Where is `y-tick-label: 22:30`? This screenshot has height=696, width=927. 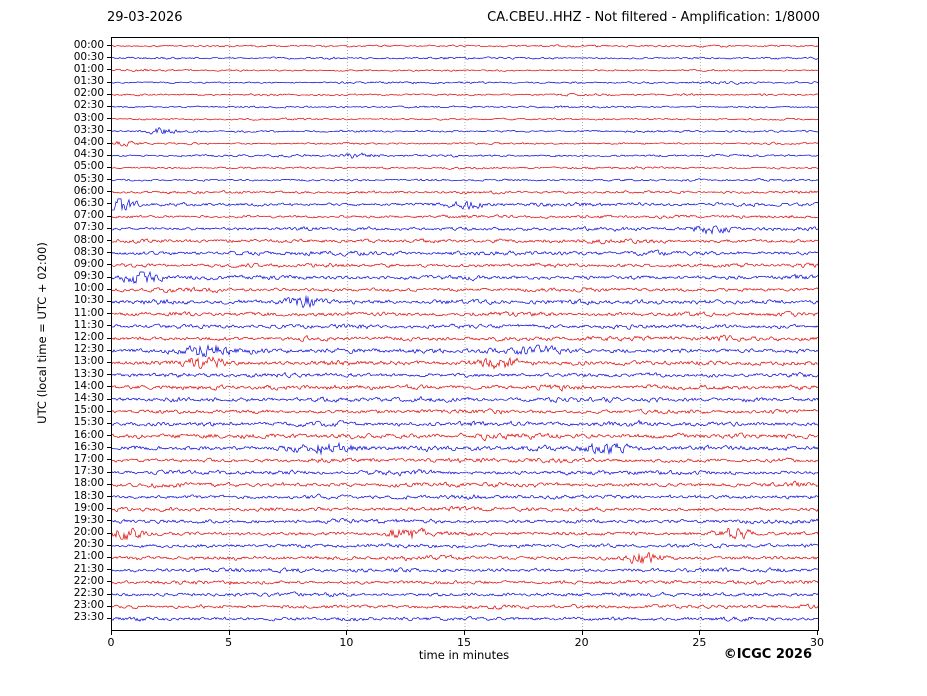
y-tick-label: 22:30 is located at coordinates (88, 593).